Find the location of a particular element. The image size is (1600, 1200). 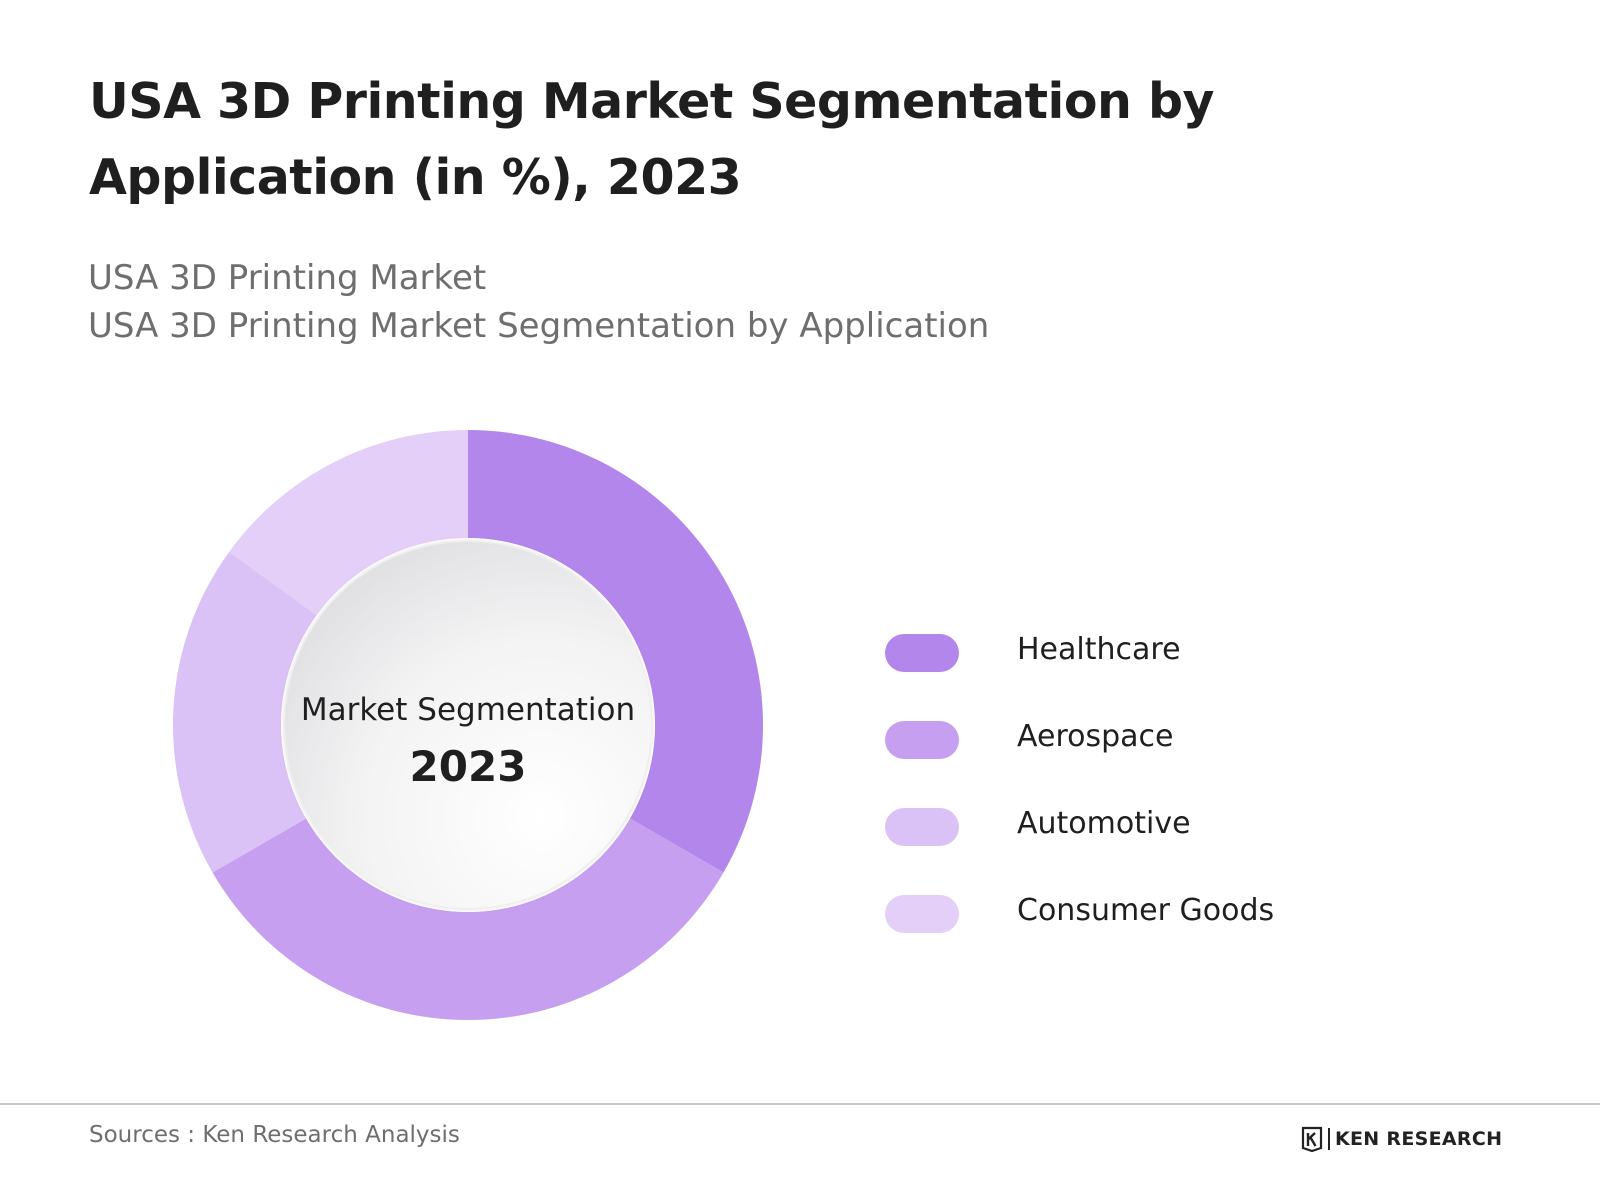

legend-item-automotive: Automotive is located at coordinates (1135, 827).